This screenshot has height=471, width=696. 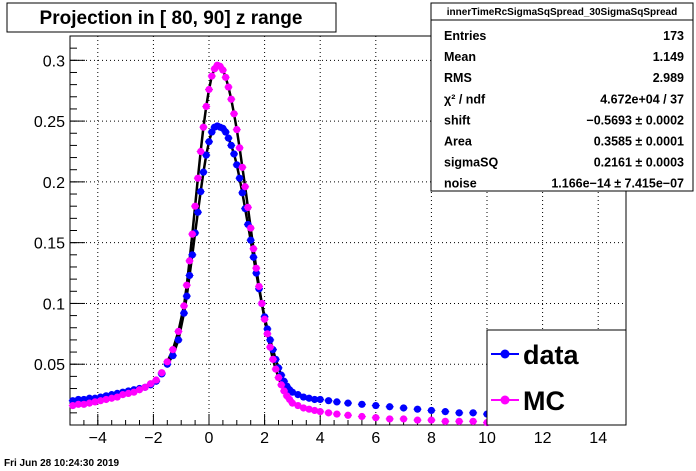 What do you see at coordinates (264, 438) in the screenshot?
I see `x-tick-label: 2` at bounding box center [264, 438].